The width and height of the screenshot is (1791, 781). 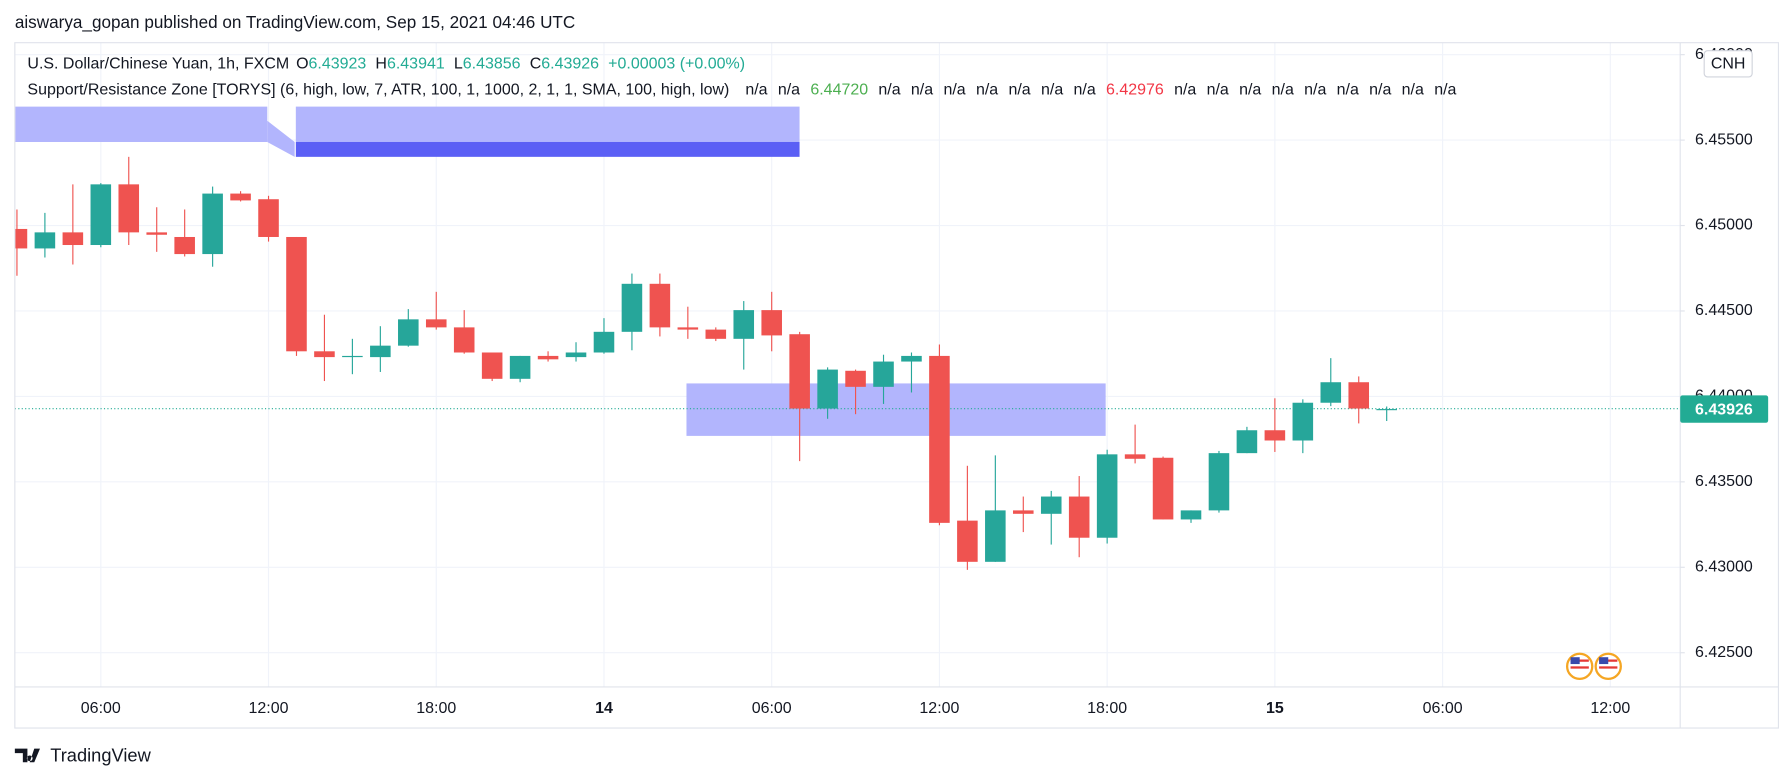 I want to click on ohlc-label: L, so click(x=458, y=64).